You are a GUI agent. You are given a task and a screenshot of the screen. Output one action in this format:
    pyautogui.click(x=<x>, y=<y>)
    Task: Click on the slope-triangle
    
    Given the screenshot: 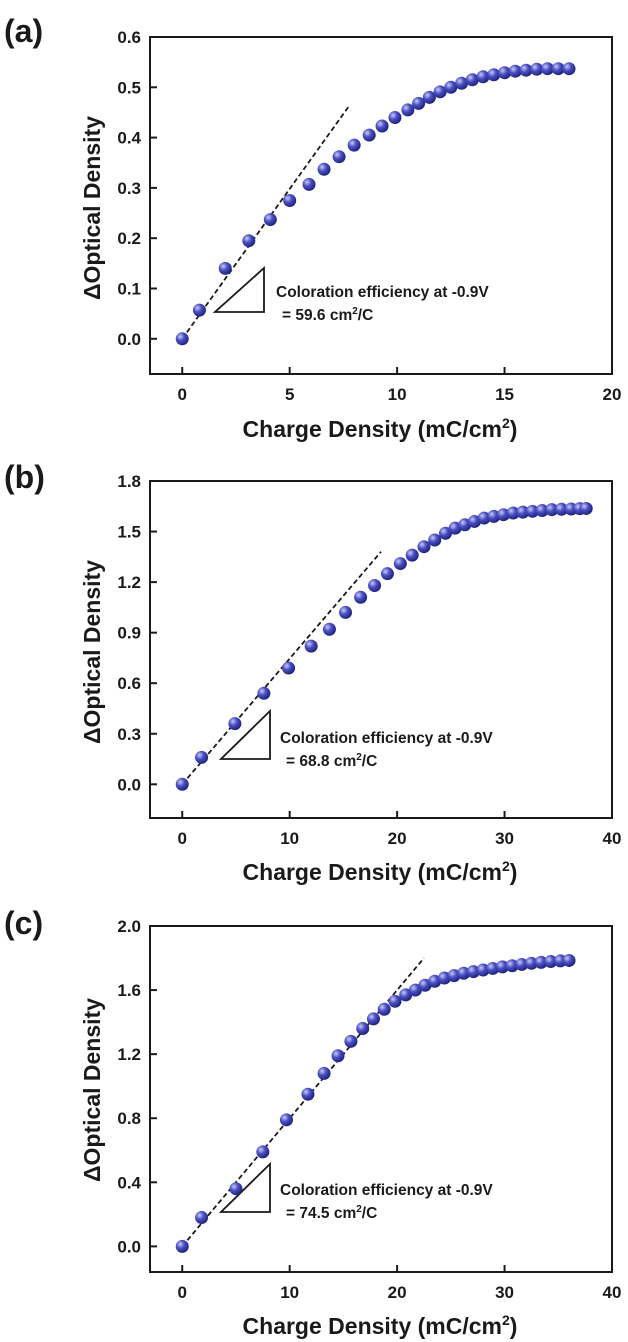 What is the action you would take?
    pyautogui.click(x=244, y=1187)
    